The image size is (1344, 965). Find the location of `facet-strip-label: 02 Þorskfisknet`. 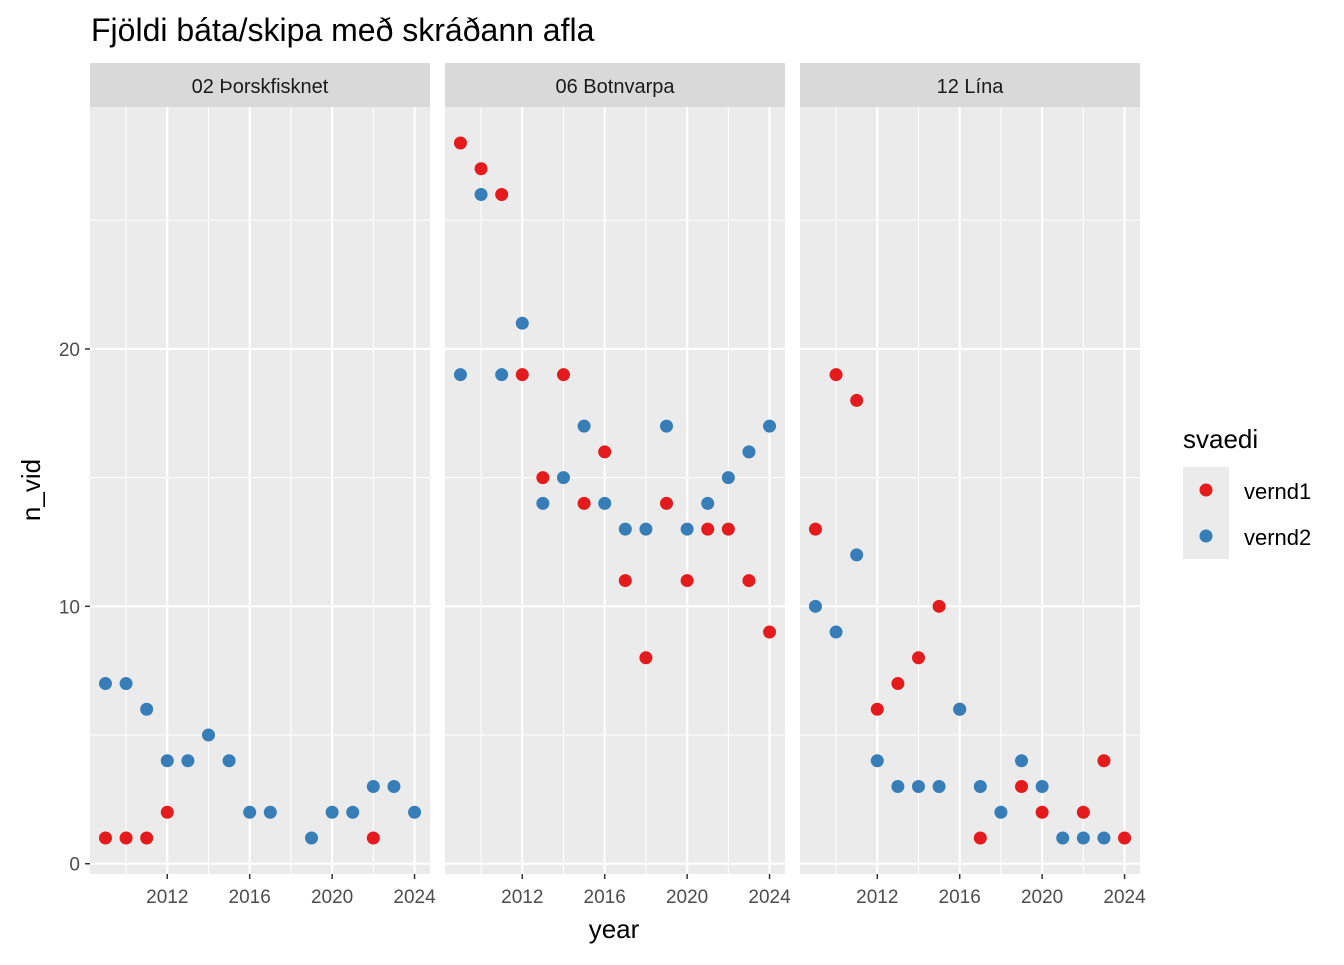

facet-strip-label: 02 Þorskfisknet is located at coordinates (260, 87).